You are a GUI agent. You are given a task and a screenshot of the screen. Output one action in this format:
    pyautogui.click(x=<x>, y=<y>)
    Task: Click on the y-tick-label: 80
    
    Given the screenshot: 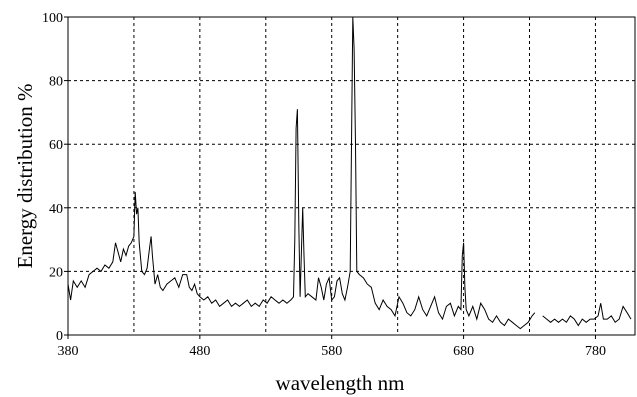 What is the action you would take?
    pyautogui.click(x=56, y=82)
    